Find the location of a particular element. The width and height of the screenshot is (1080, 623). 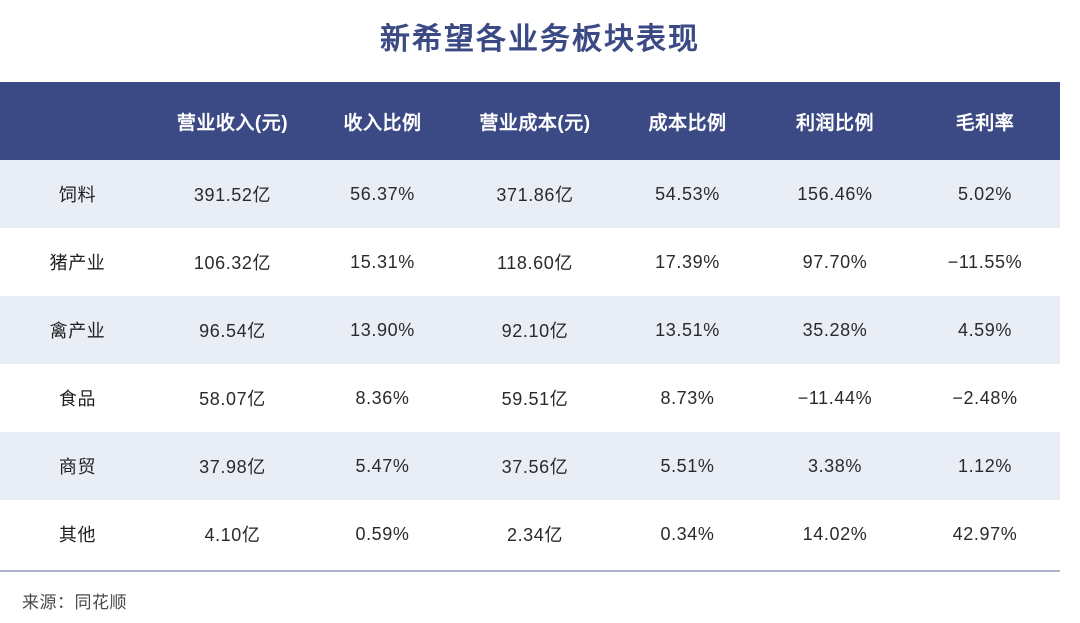

cell-cost: 59.51亿 is located at coordinates (535, 398).